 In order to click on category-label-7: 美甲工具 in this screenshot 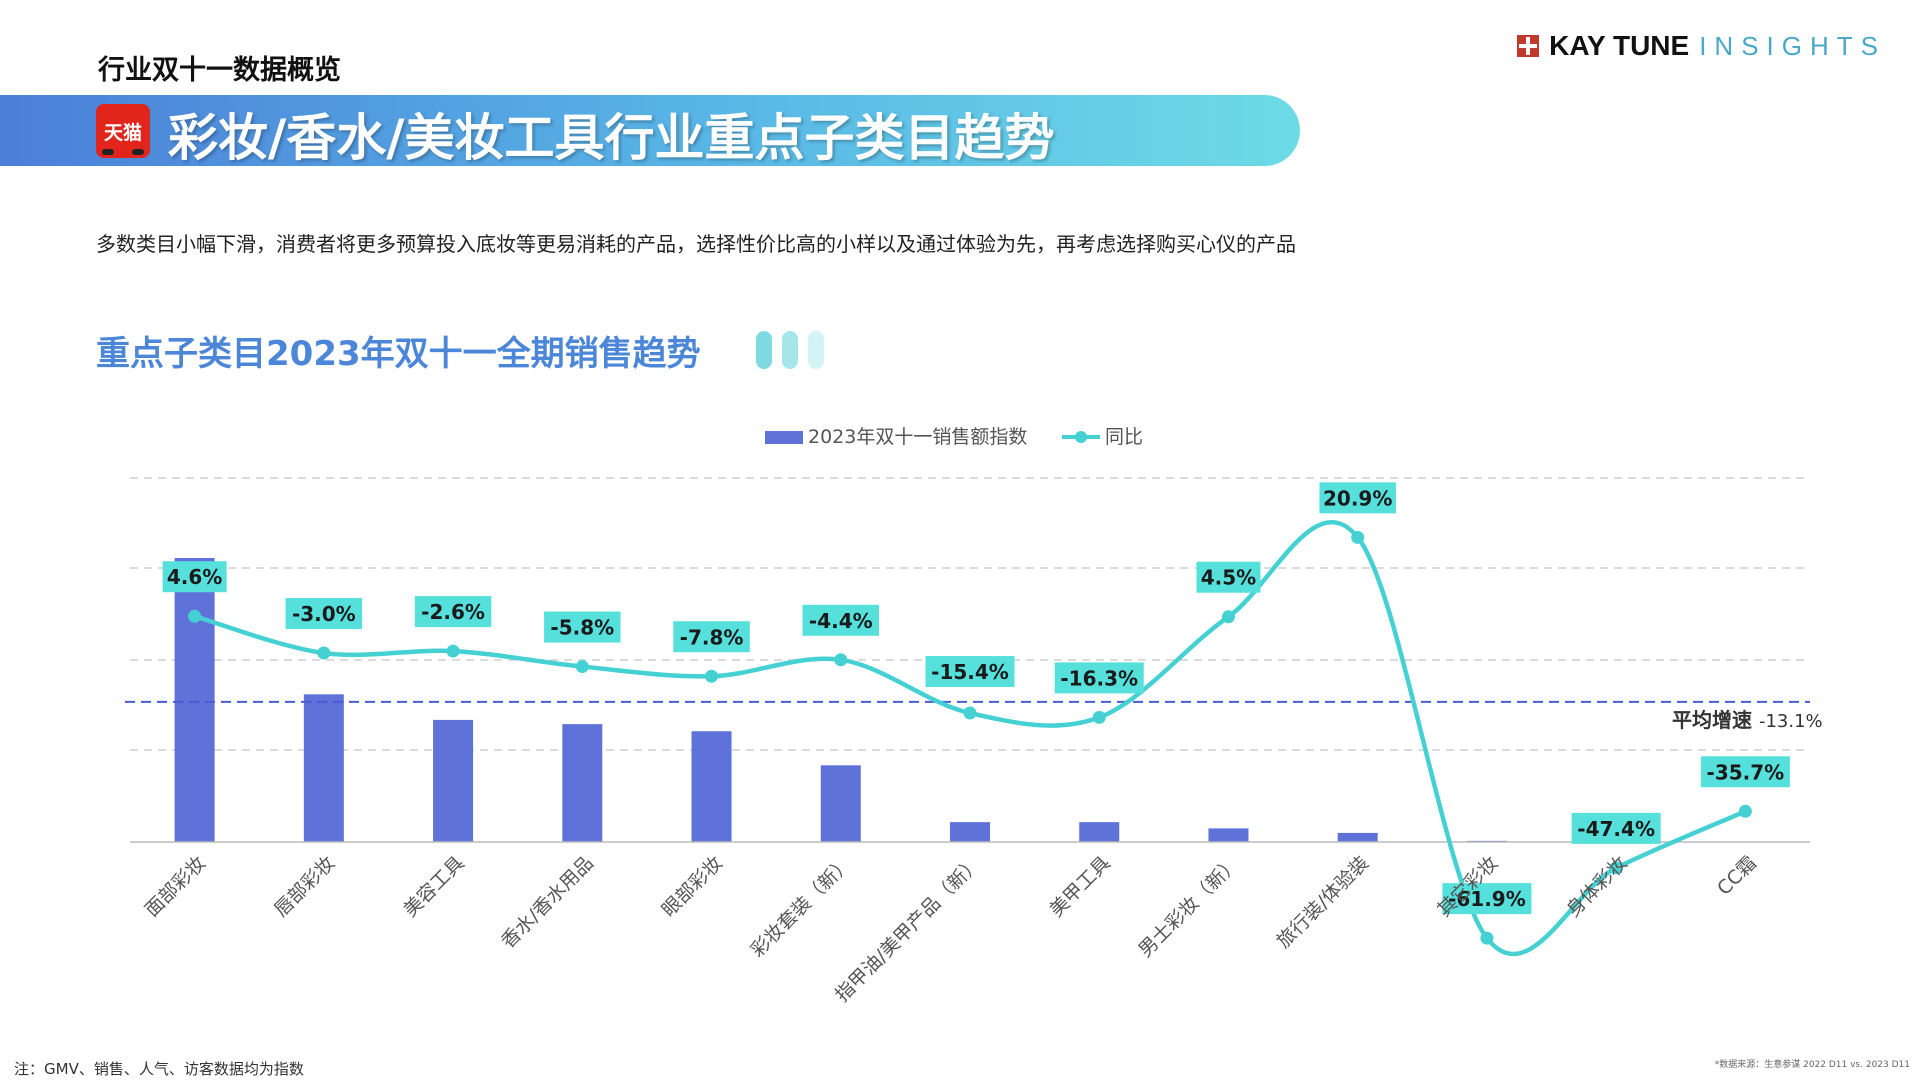, I will do `click(1079, 886)`.